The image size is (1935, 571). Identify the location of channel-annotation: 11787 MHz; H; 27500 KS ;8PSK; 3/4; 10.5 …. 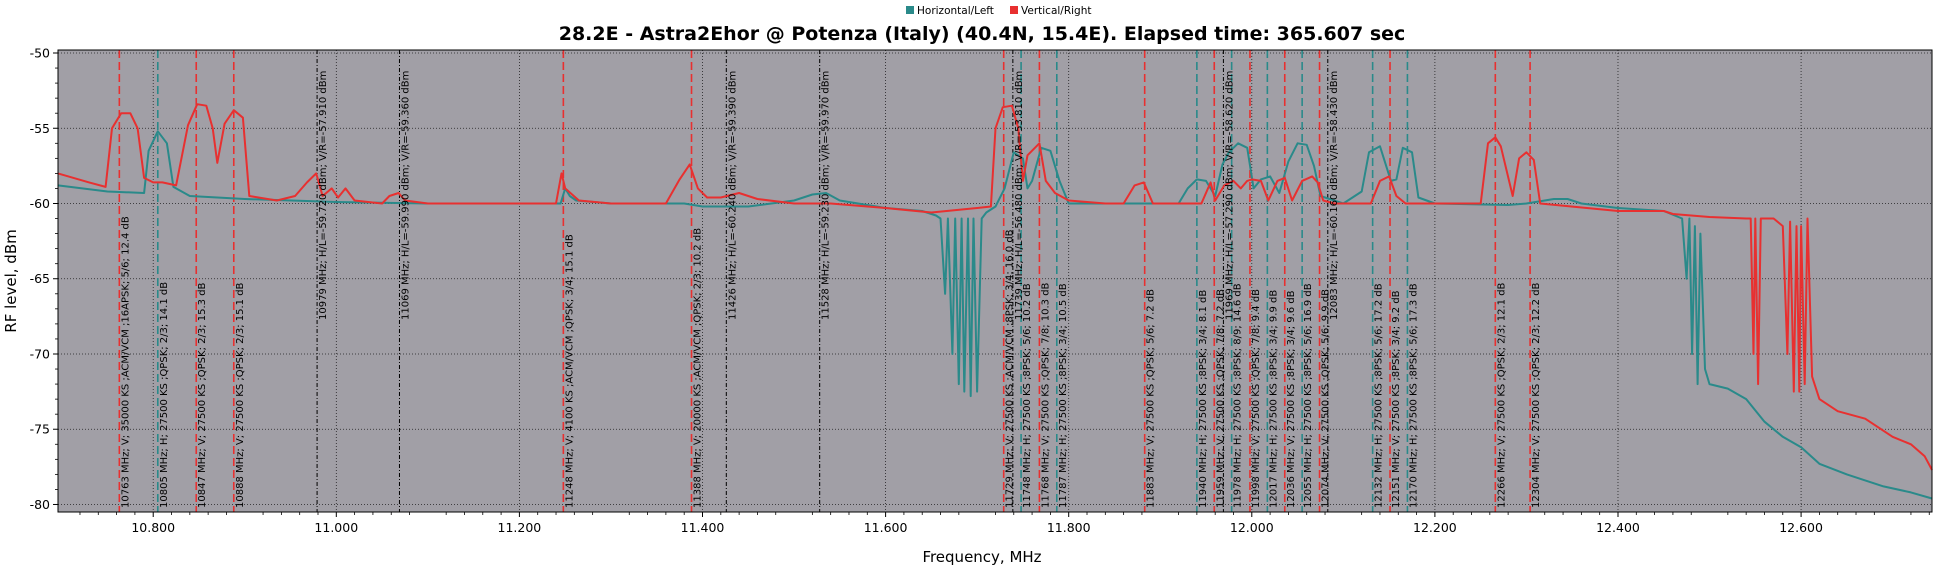
(1063, 395).